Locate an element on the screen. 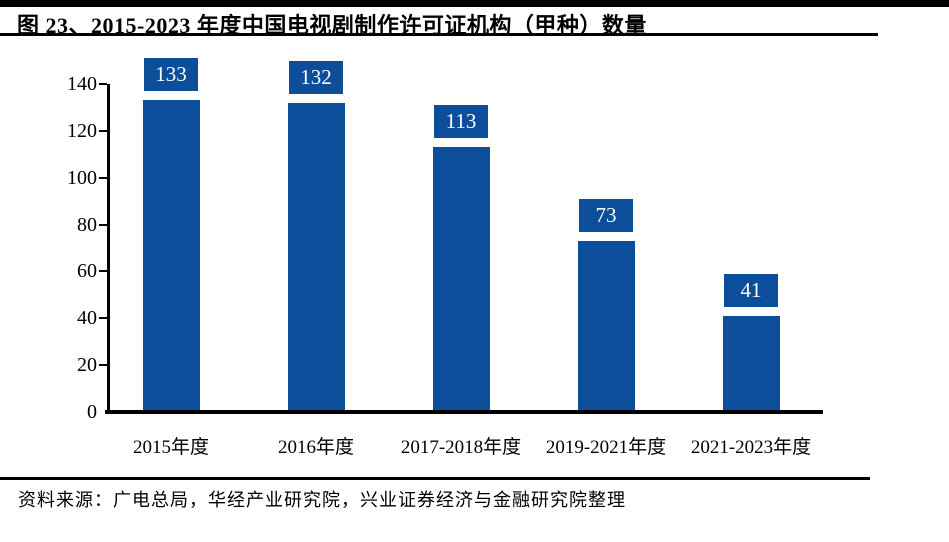 This screenshot has width=949, height=542. x-axis-label: 2016年度 is located at coordinates (315, 447).